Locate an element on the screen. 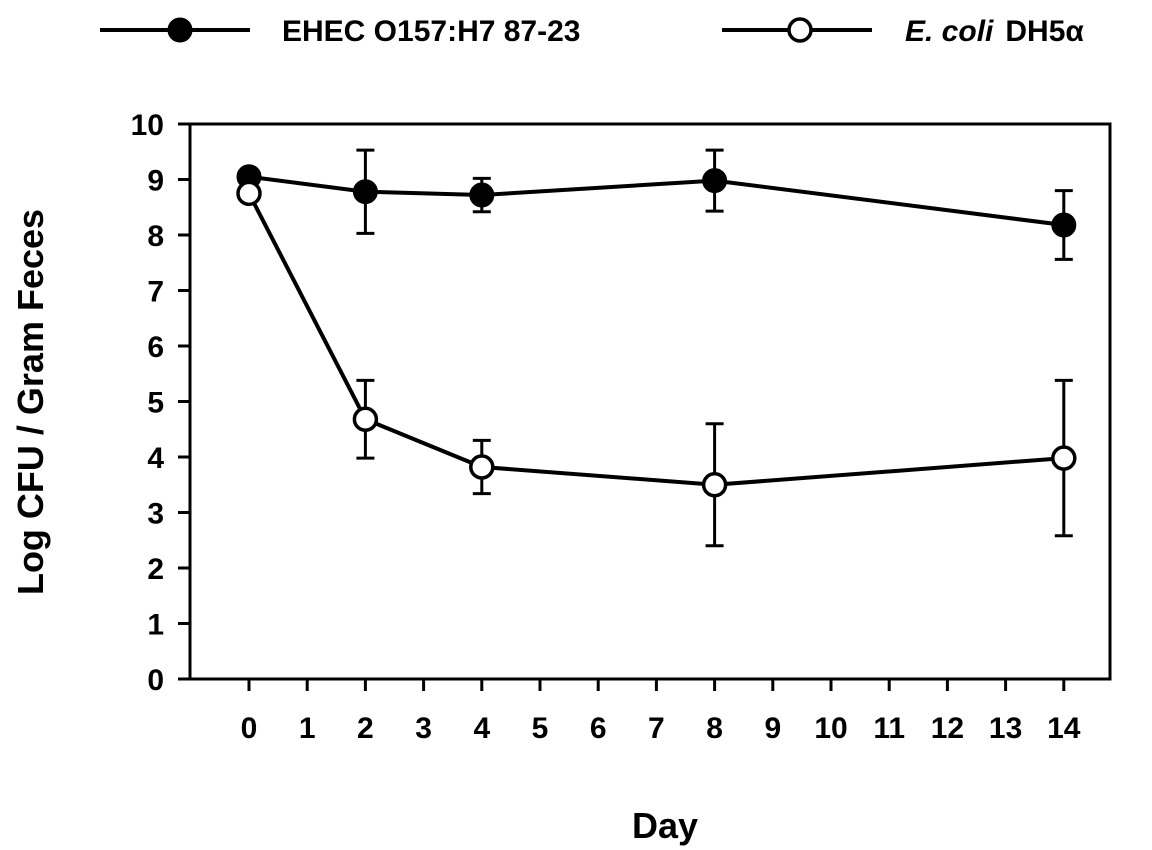  x-tick-label: 9 is located at coordinates (772, 728).